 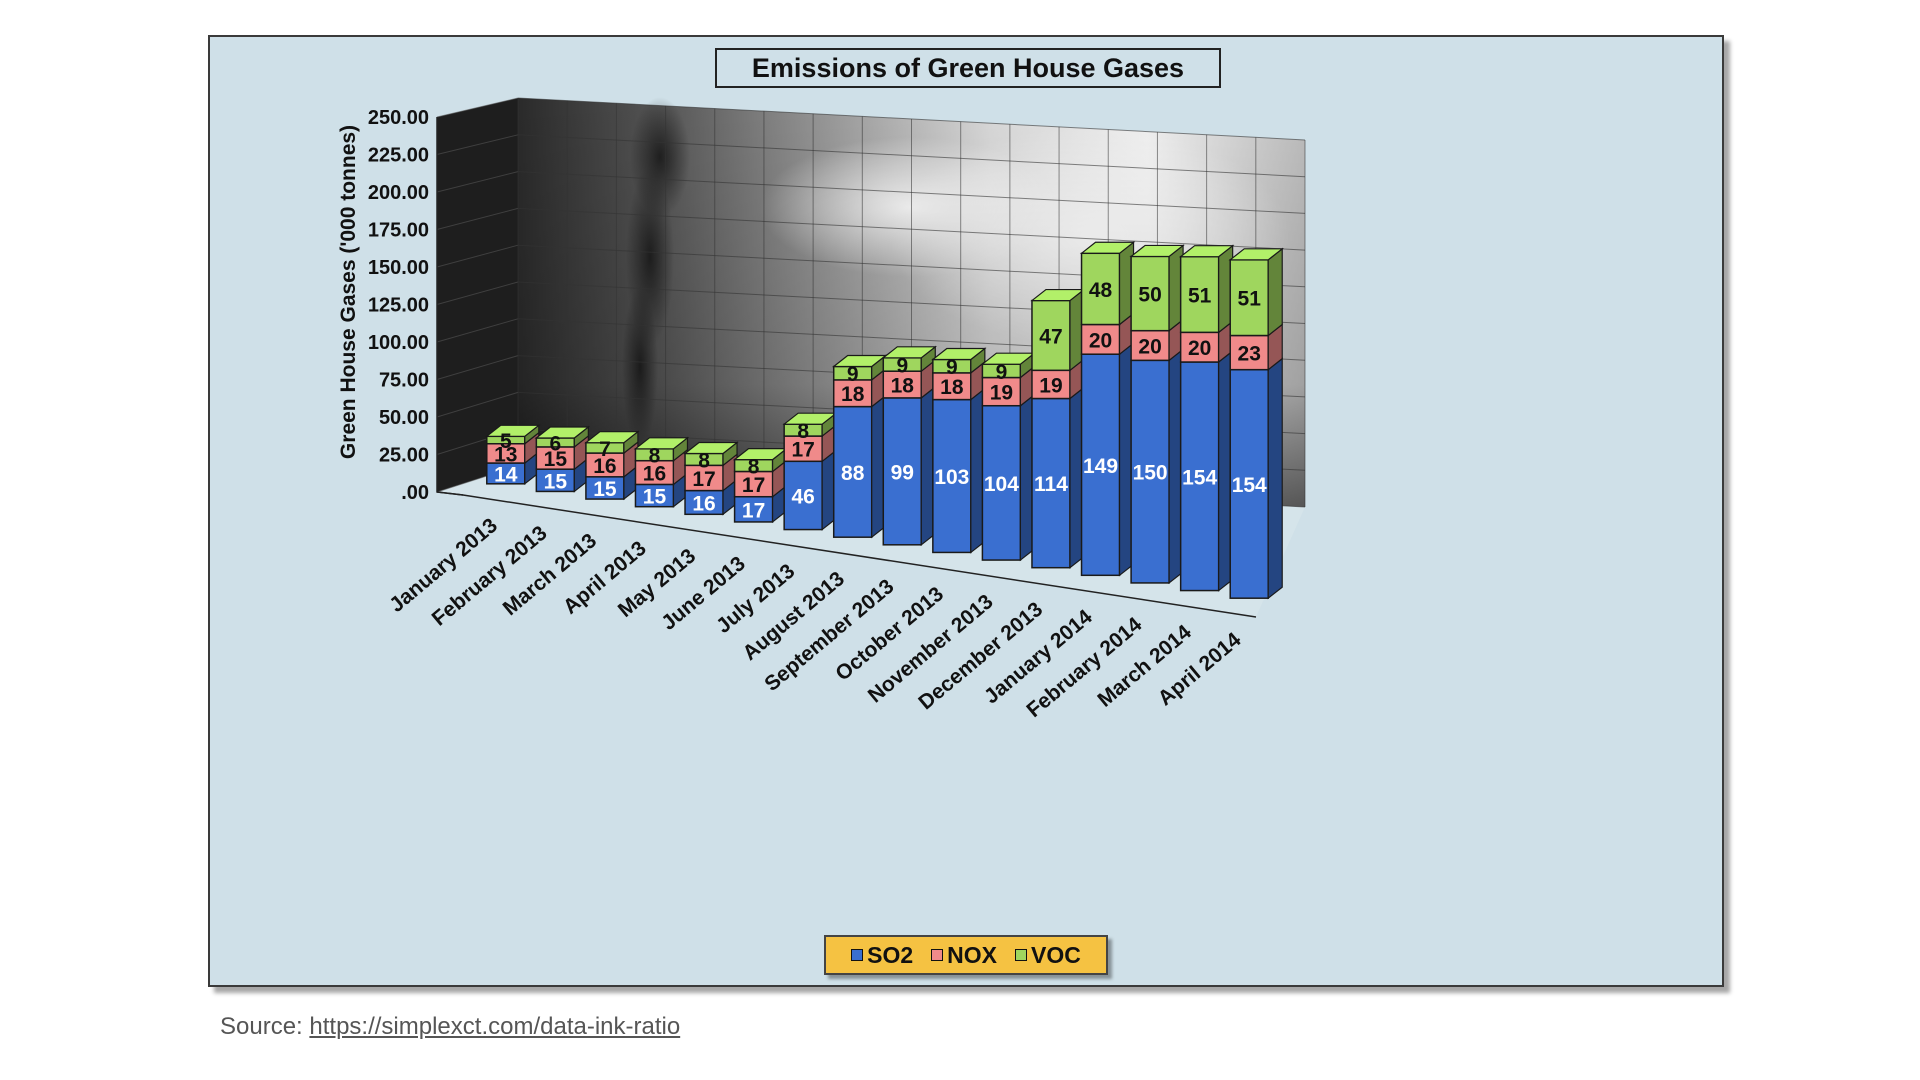 What do you see at coordinates (404, 456) in the screenshot?
I see `y-tick-label: 25.00` at bounding box center [404, 456].